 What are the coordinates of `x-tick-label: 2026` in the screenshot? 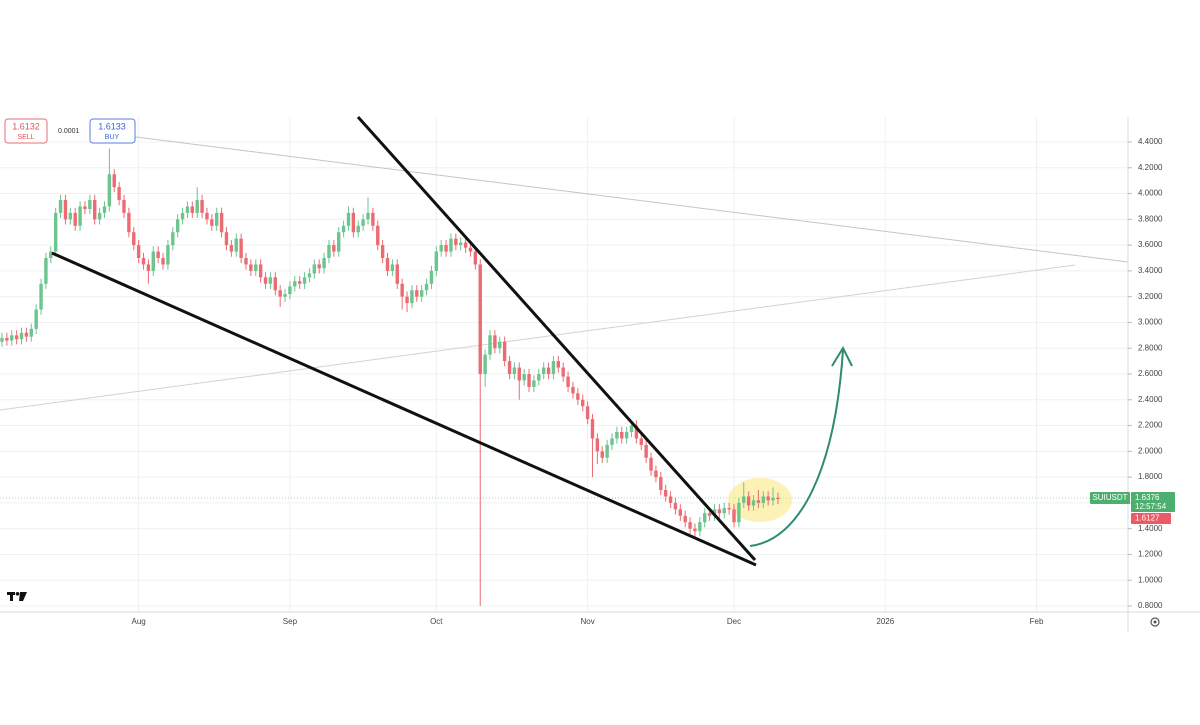 It's located at (885, 621).